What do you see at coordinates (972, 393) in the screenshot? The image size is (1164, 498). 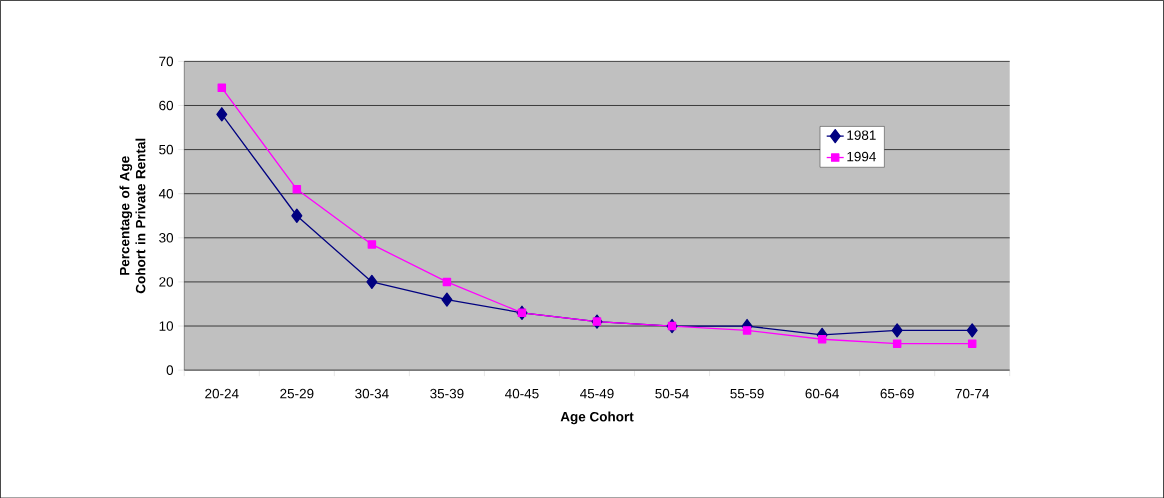 I see `x-tick-label: 70-74` at bounding box center [972, 393].